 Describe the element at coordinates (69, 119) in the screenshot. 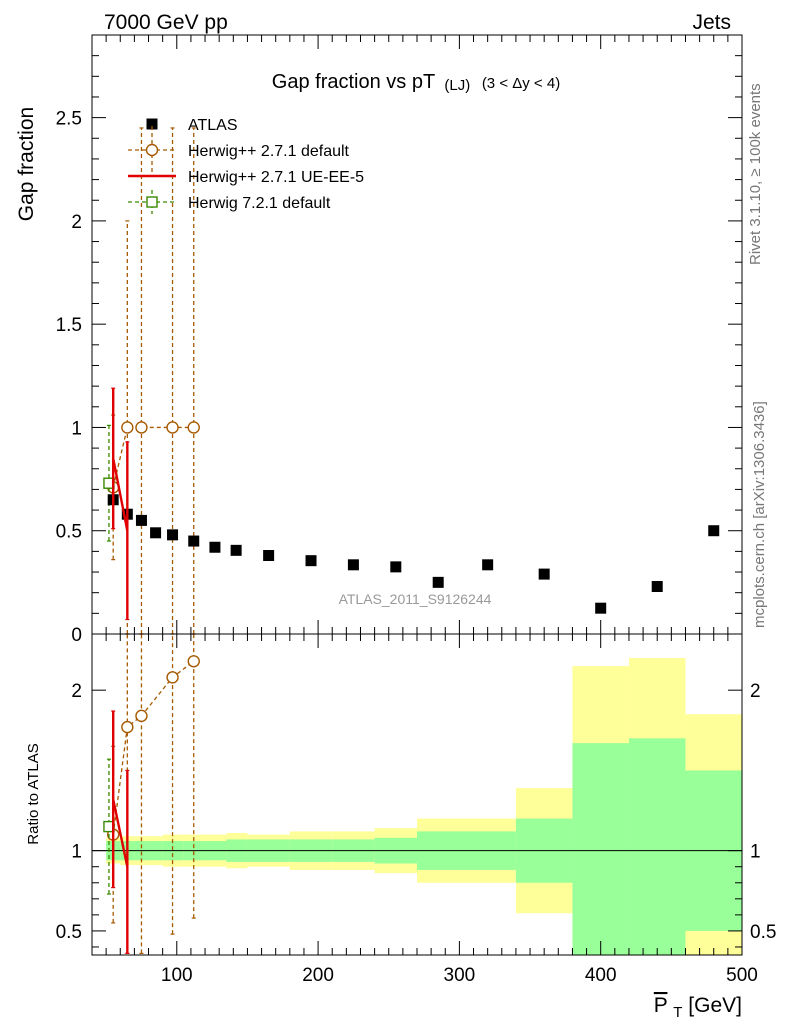

I see `top-y-tick-label: 2.5` at that location.